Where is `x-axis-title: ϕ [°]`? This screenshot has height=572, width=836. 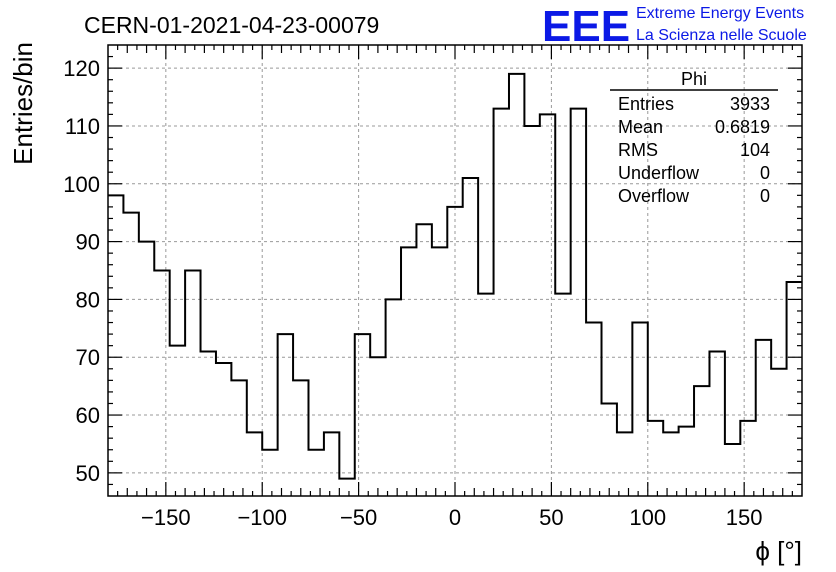 x-axis-title: ϕ [°] is located at coordinates (778, 551).